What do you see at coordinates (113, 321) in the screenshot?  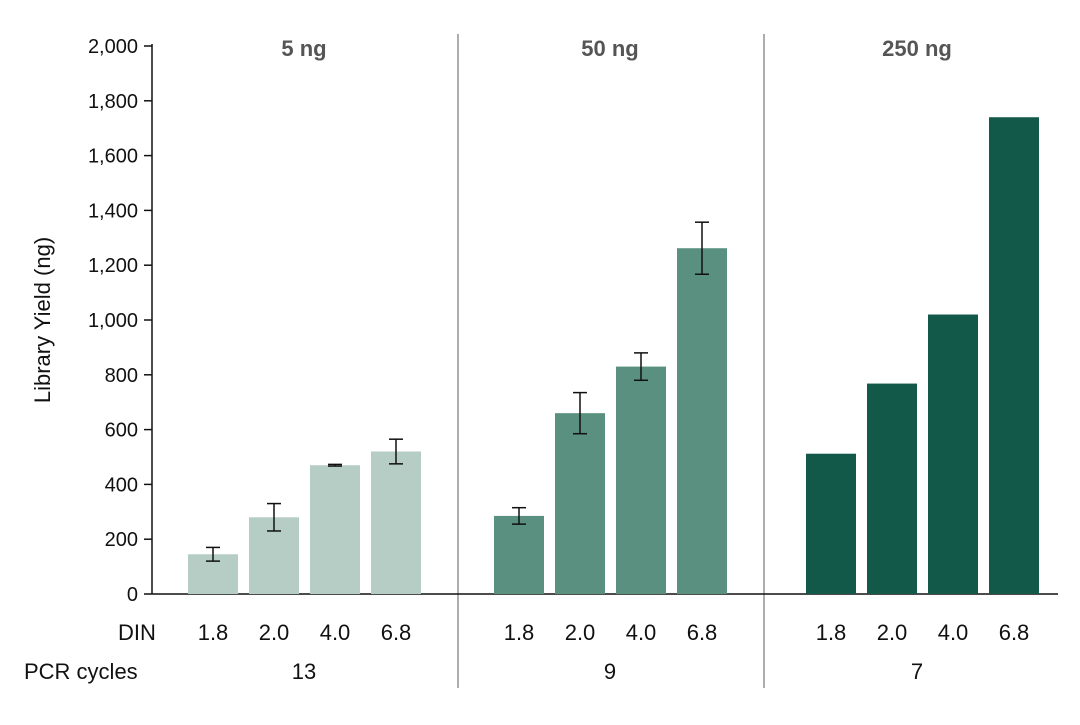 I see `y-tick-label: 1,000` at bounding box center [113, 321].